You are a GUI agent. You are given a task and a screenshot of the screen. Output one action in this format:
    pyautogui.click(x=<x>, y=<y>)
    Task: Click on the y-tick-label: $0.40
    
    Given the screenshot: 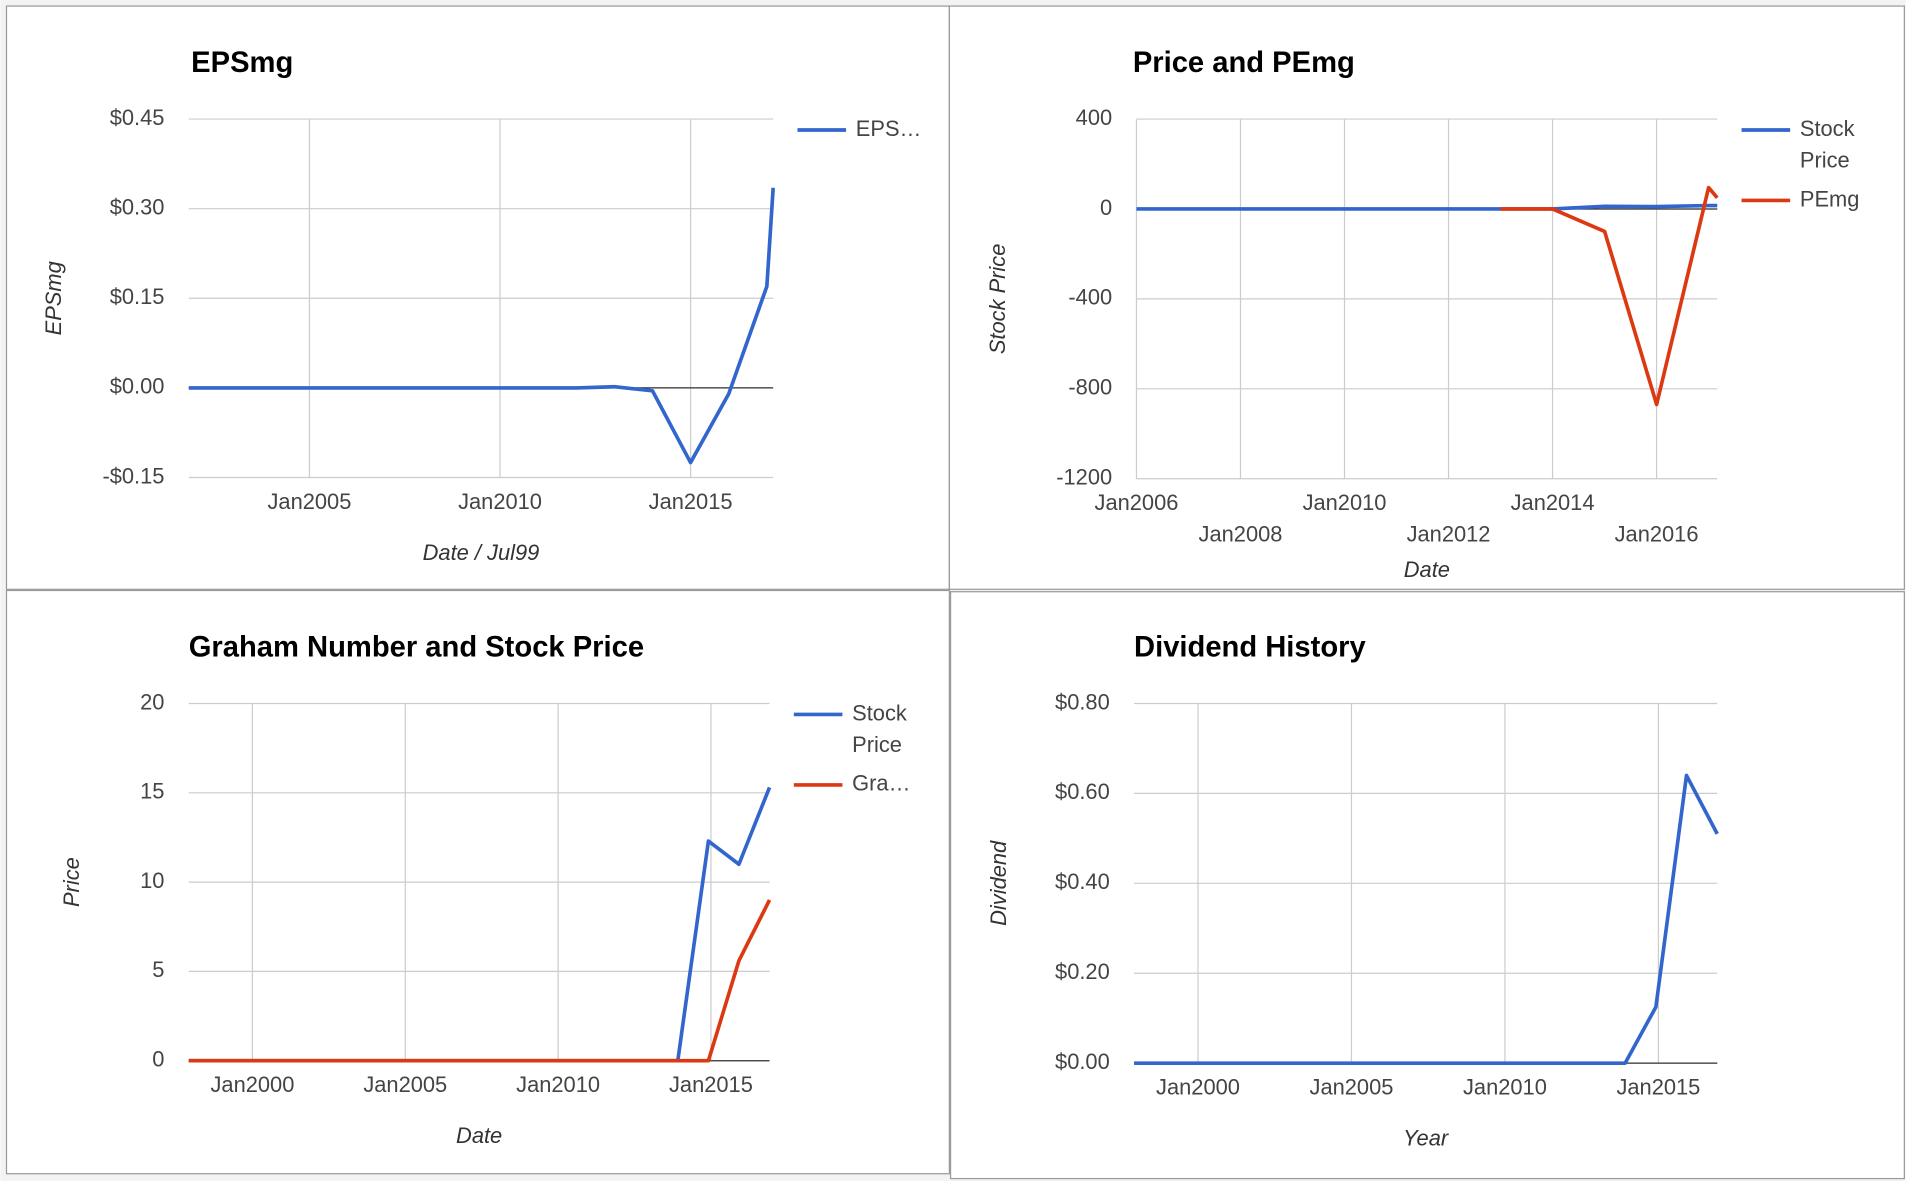 What is the action you would take?
    pyautogui.click(x=1082, y=881)
    